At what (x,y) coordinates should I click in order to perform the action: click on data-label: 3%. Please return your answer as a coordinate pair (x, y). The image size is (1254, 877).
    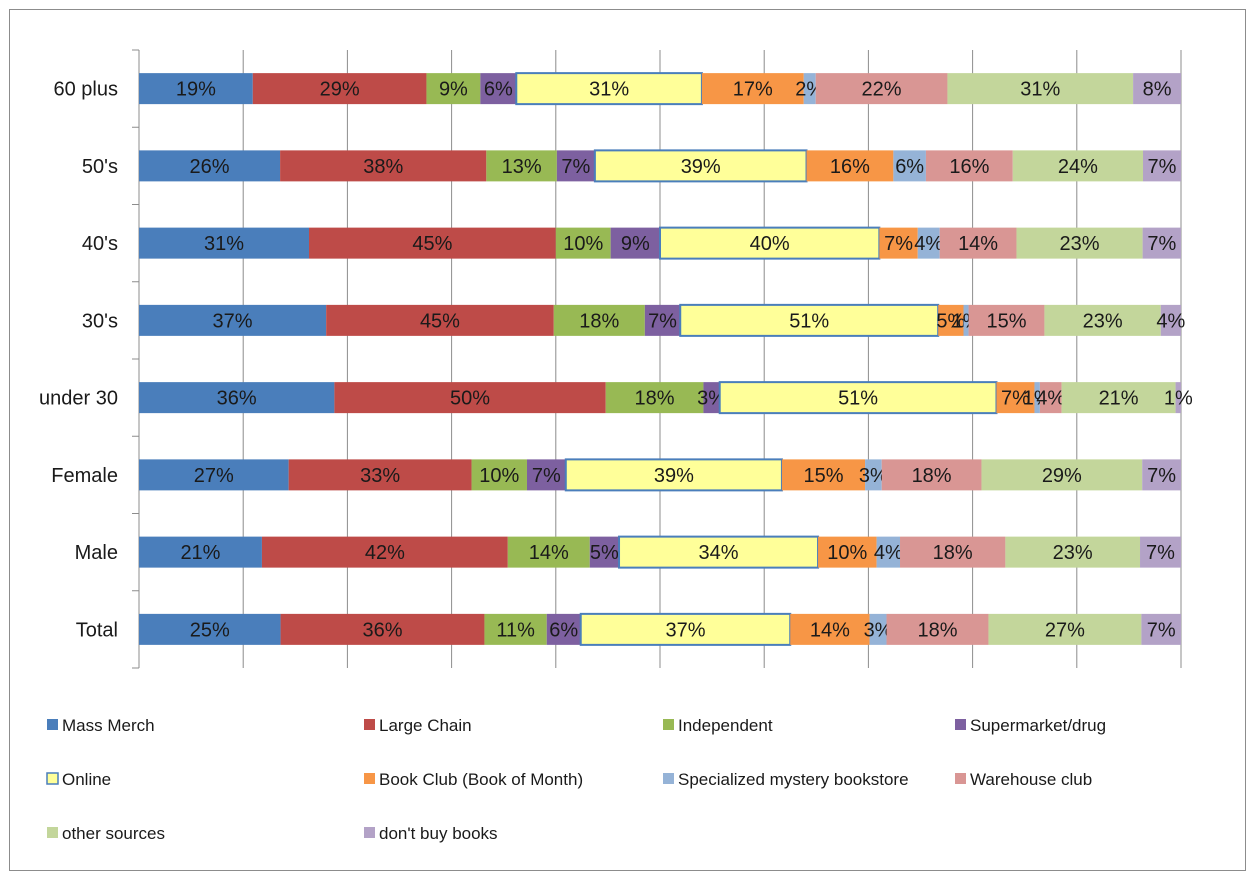
    Looking at the image, I should click on (873, 476).